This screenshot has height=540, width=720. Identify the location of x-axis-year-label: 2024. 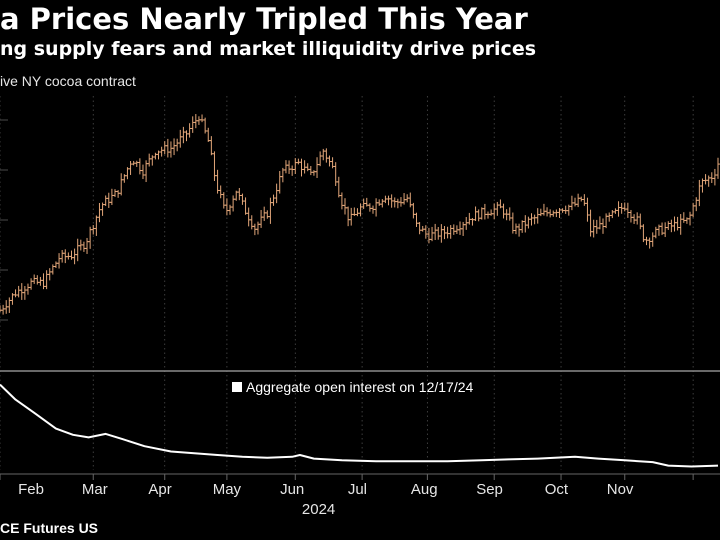
(318, 509).